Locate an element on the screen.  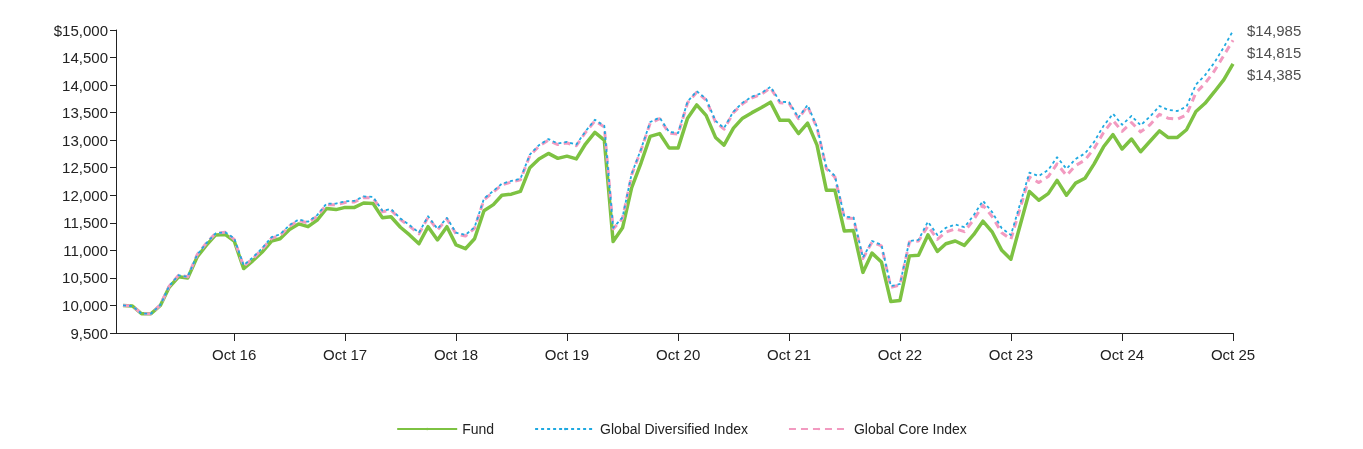
y-tick-label: 10,000 is located at coordinates (85, 305).